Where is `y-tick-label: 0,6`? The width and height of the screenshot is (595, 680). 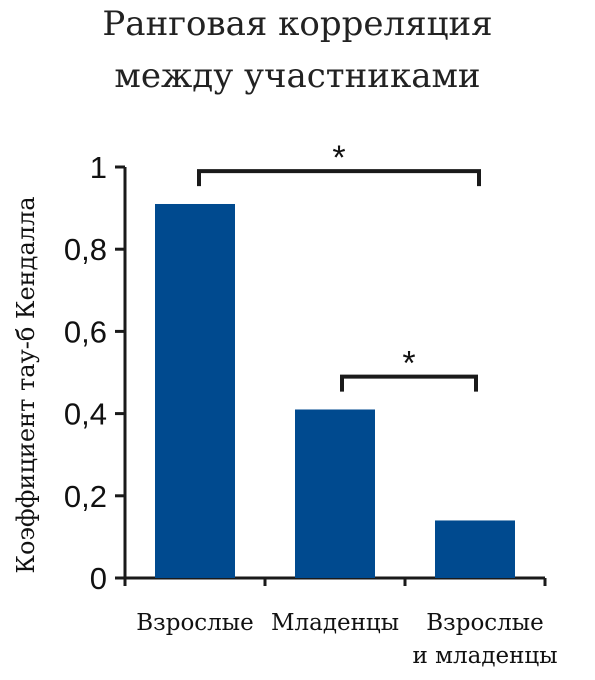
y-tick-label: 0,6 is located at coordinates (85, 331).